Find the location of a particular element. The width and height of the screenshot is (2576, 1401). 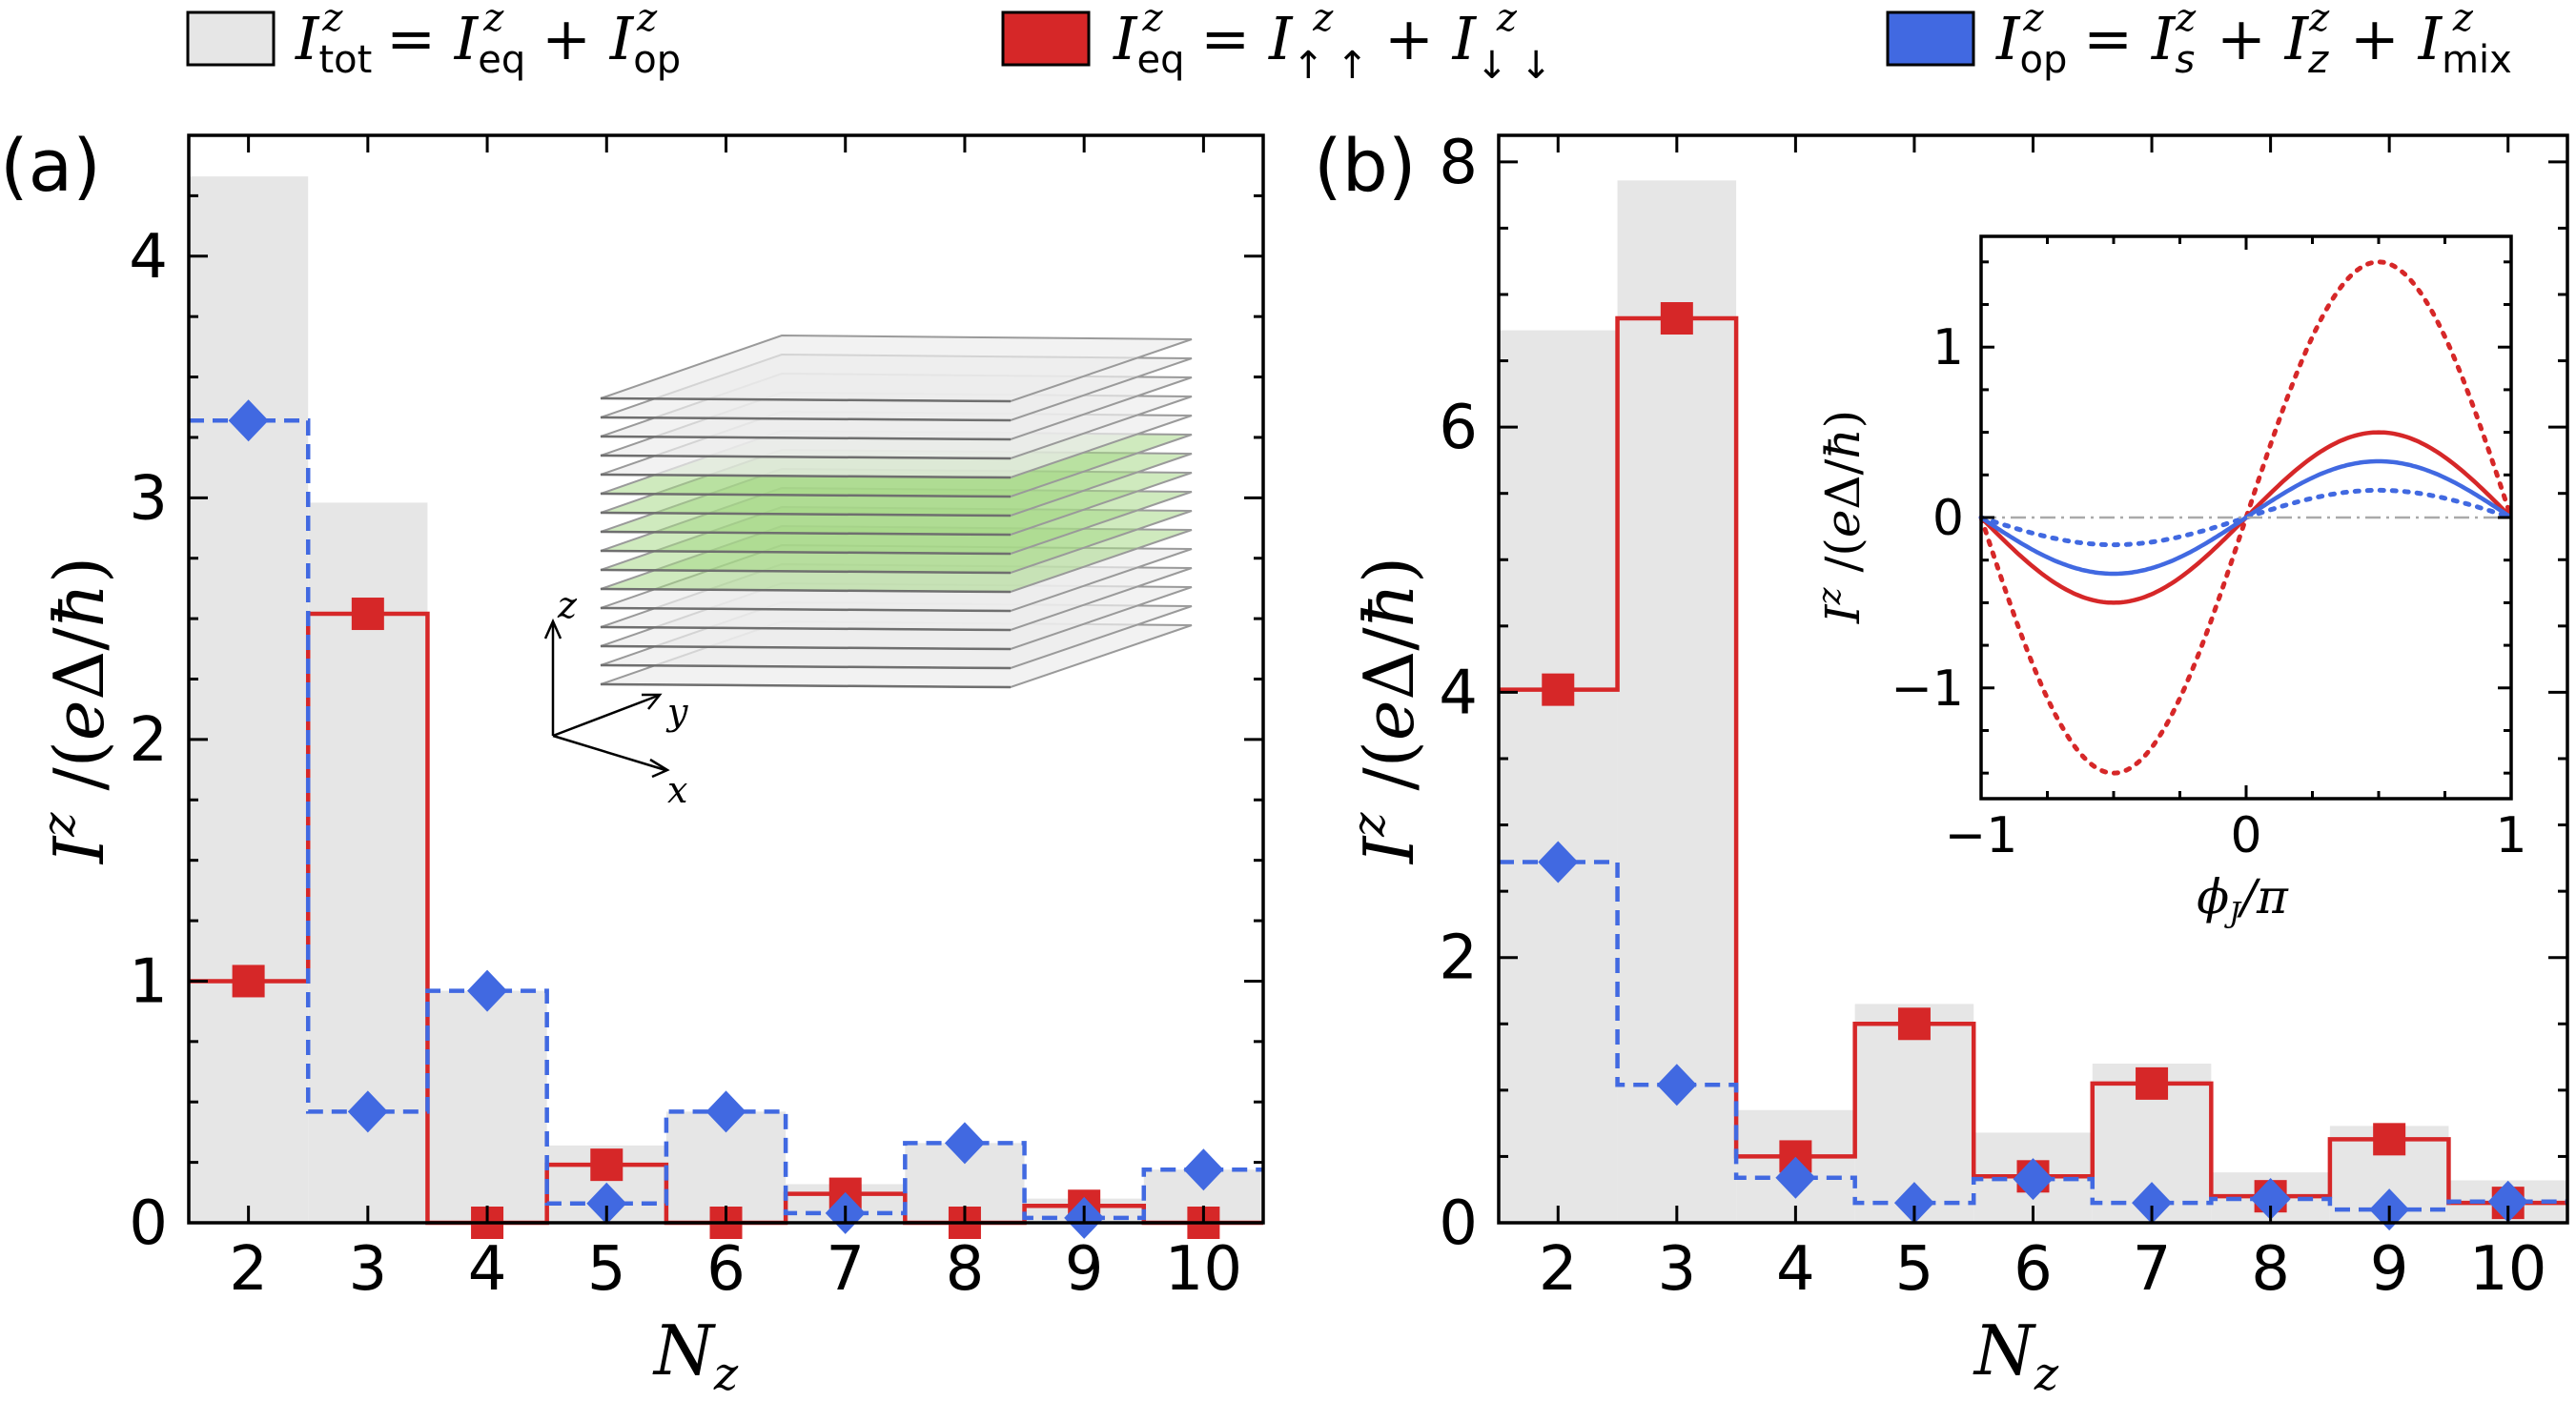

a-xtick-label-3: 3 is located at coordinates (368, 1269).